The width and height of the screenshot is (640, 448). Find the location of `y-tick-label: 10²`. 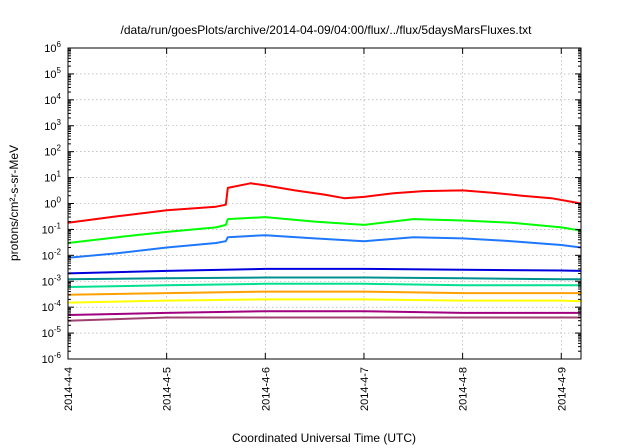

y-tick-label: 10² is located at coordinates (52, 151).